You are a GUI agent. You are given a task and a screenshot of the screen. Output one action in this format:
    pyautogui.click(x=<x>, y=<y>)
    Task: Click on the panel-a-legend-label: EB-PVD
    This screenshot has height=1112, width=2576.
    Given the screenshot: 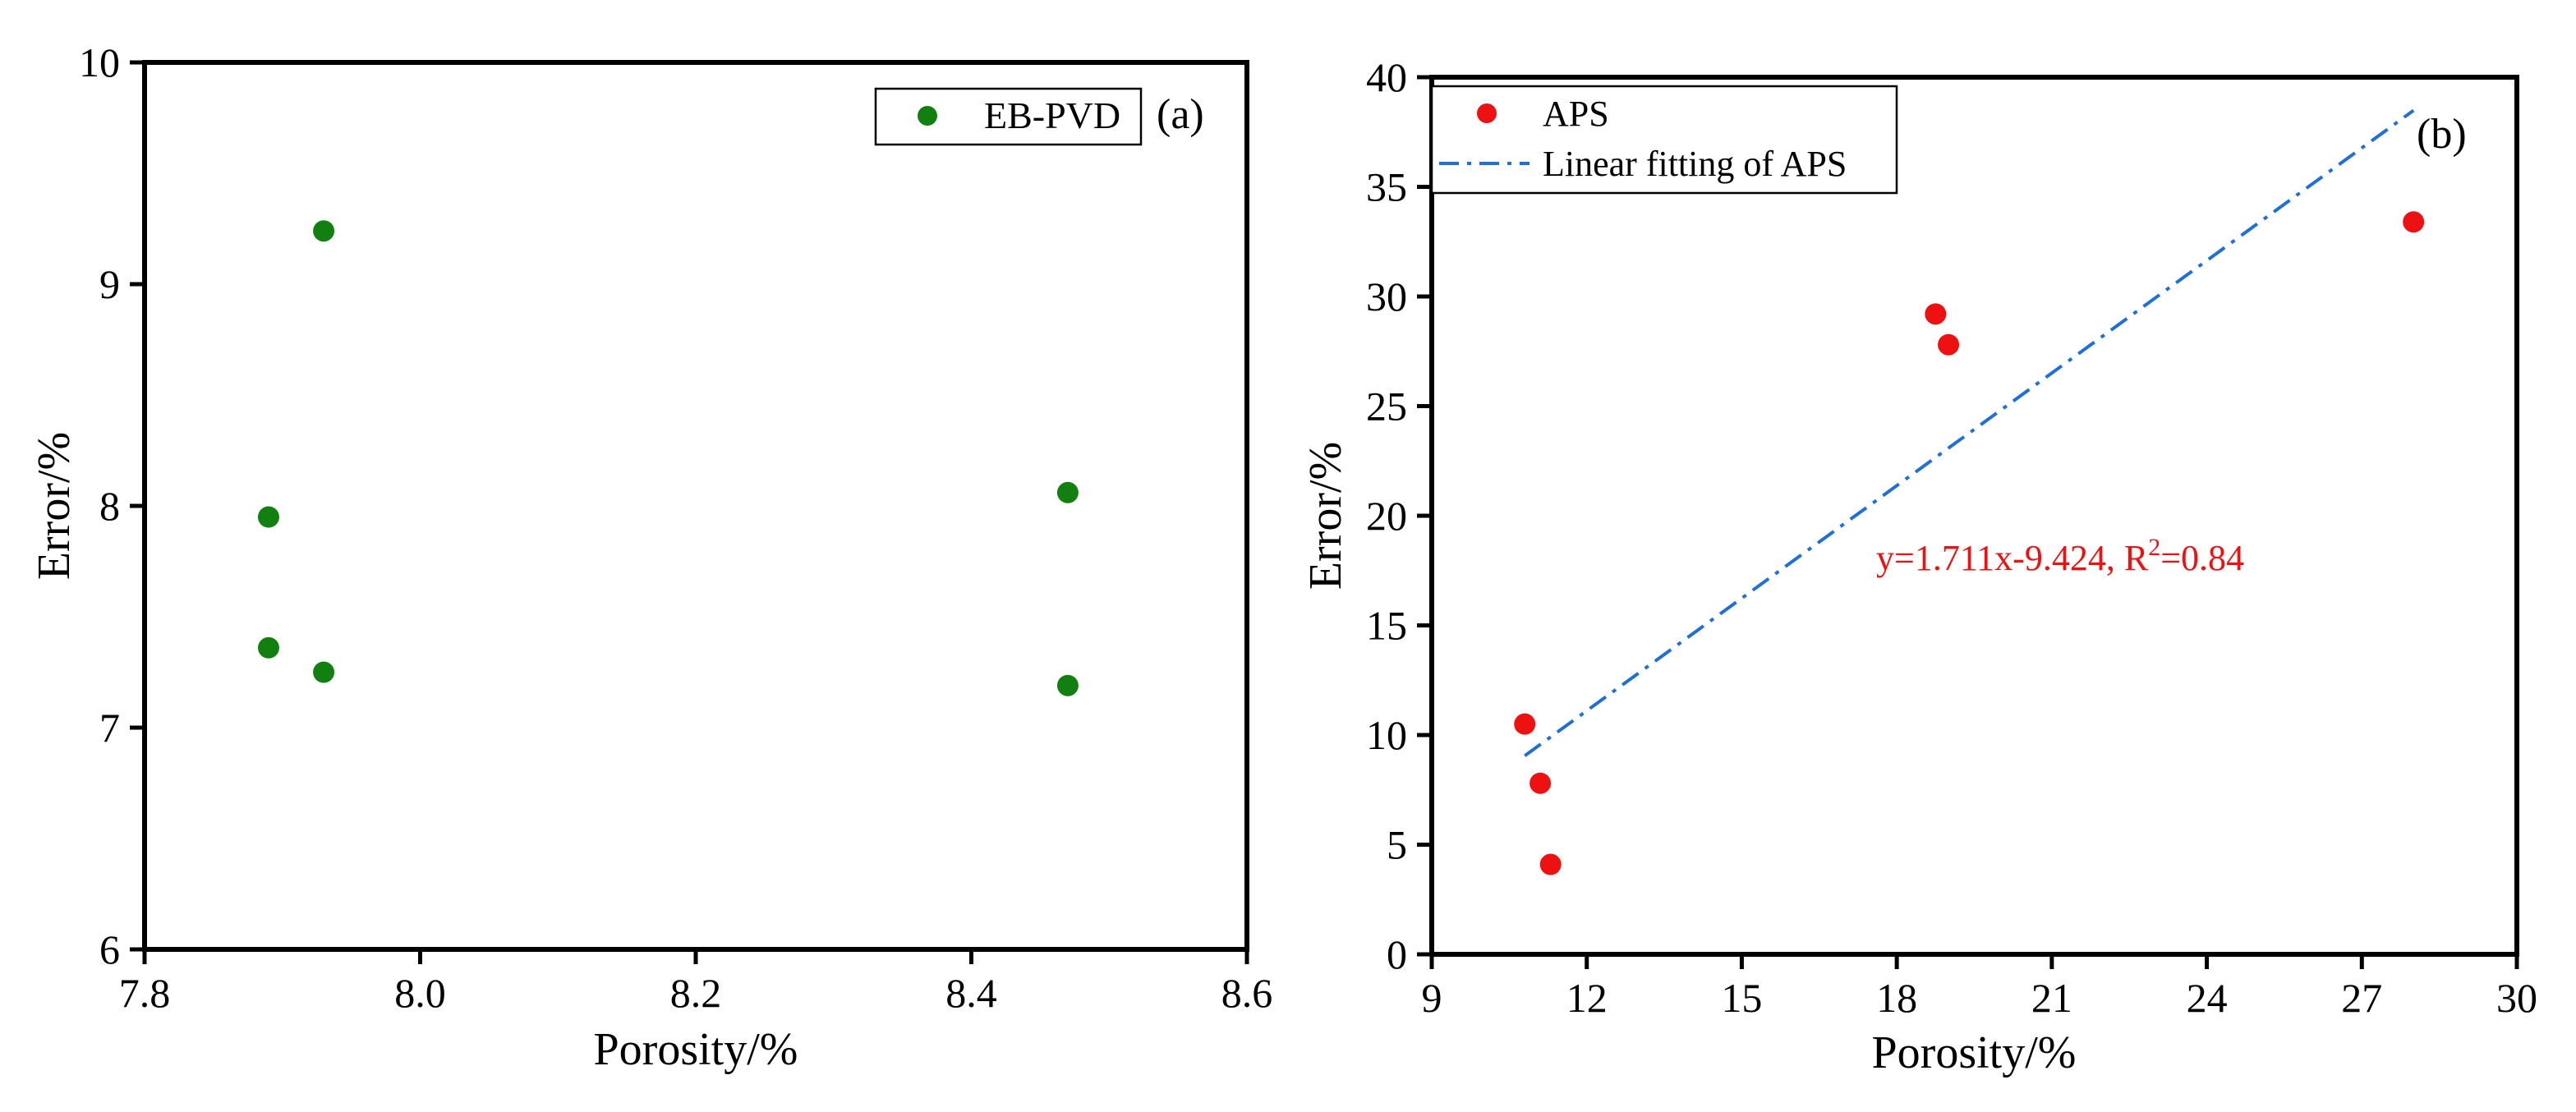 What is the action you would take?
    pyautogui.click(x=1052, y=115)
    